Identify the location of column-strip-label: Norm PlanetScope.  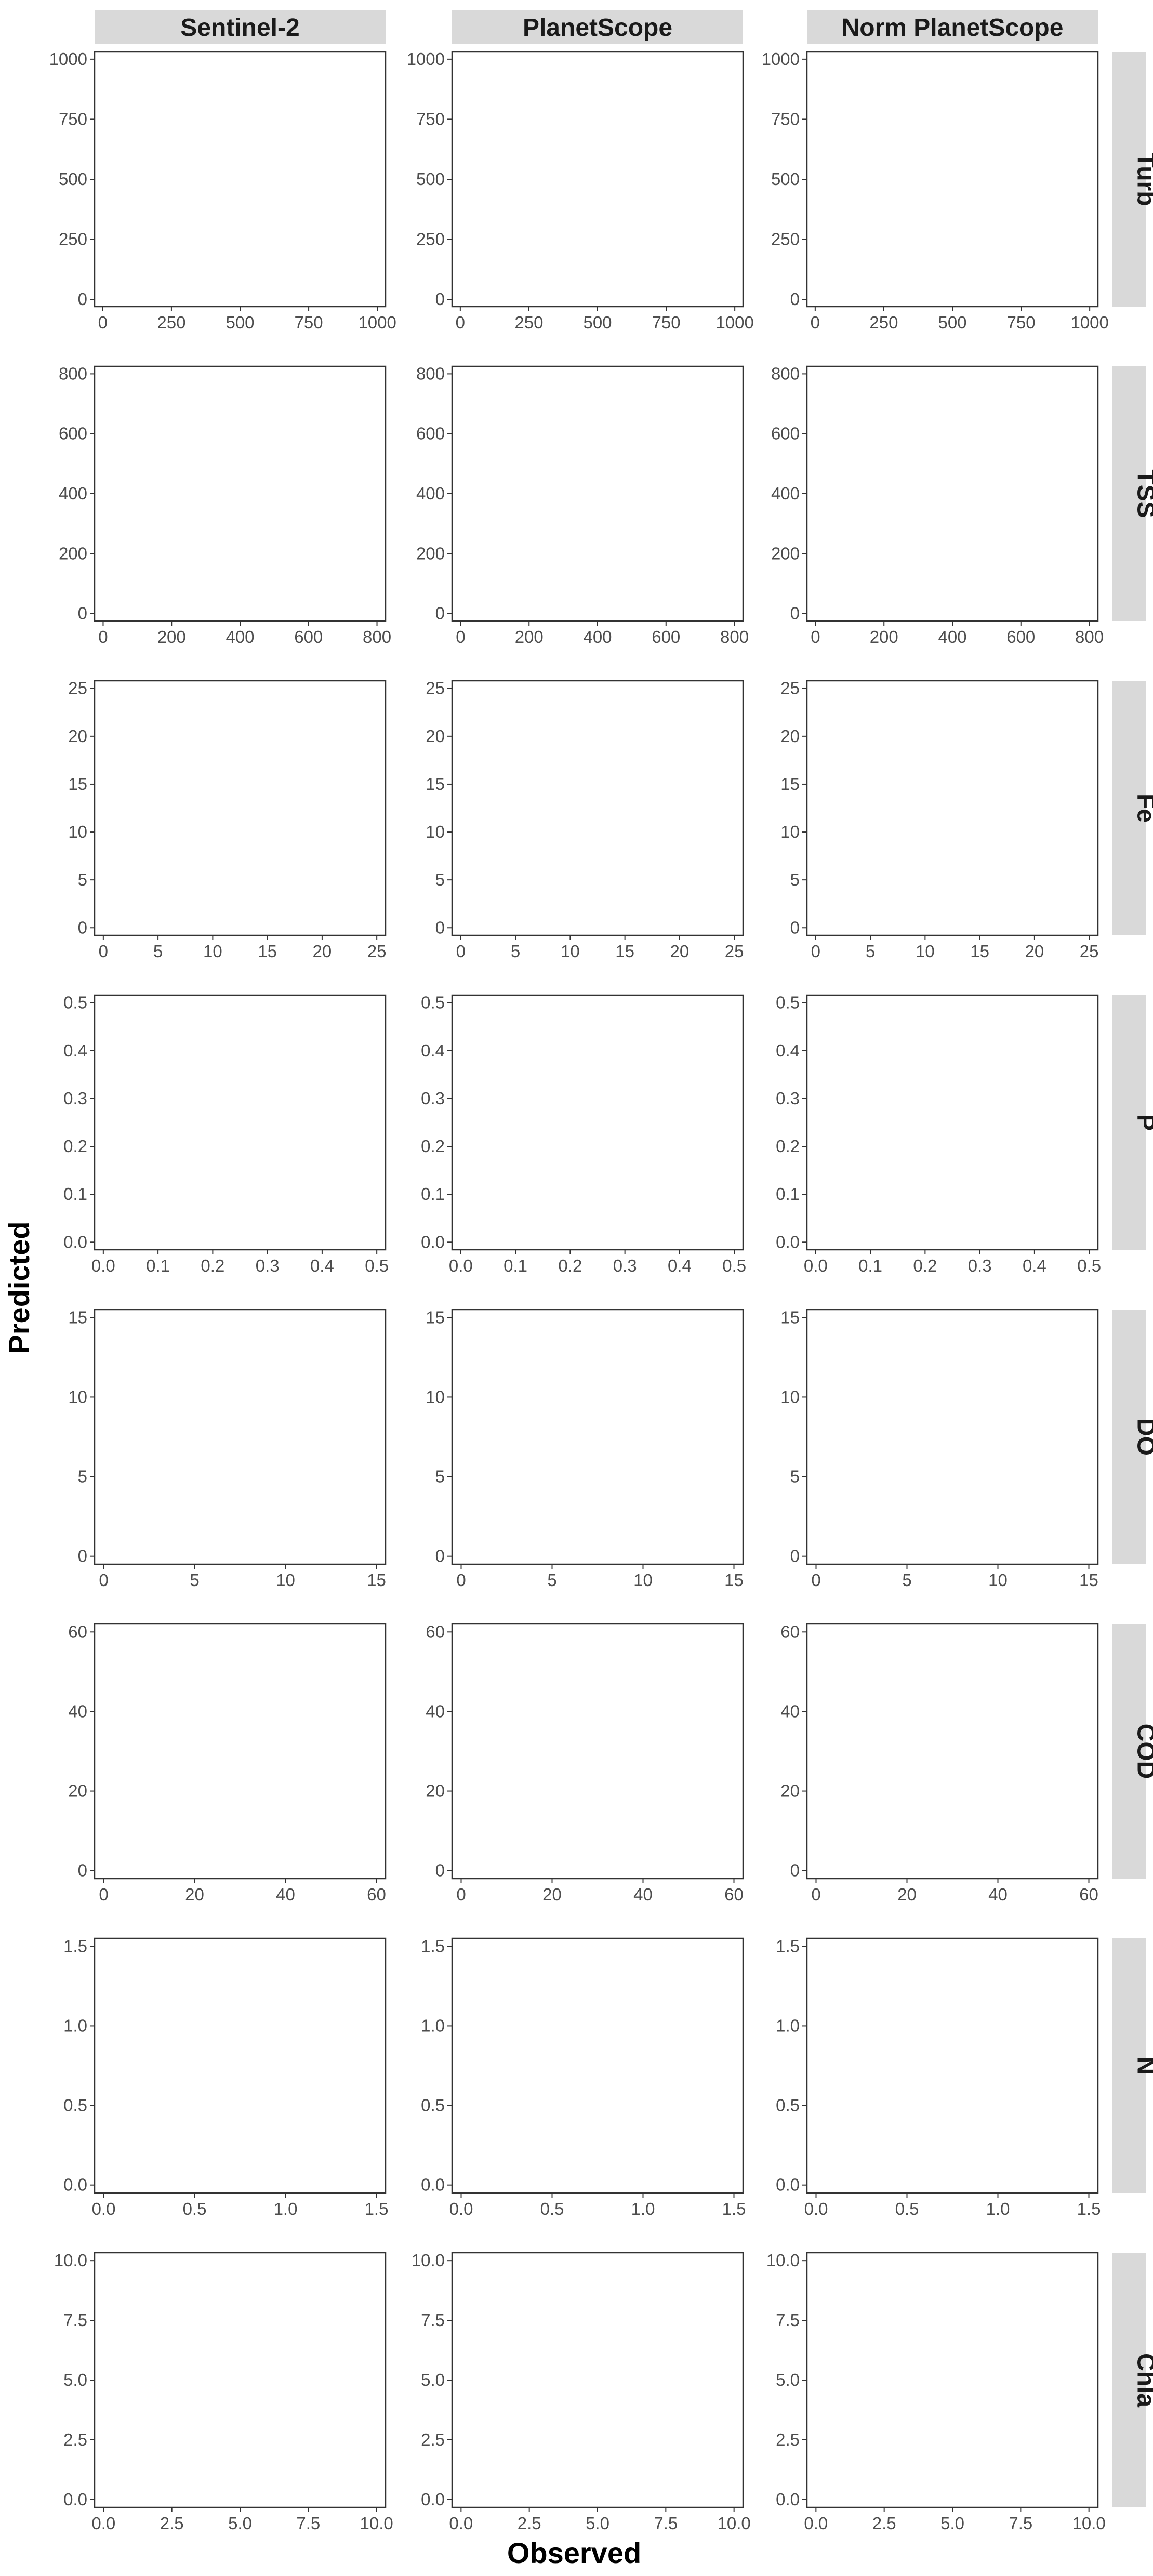
(953, 28).